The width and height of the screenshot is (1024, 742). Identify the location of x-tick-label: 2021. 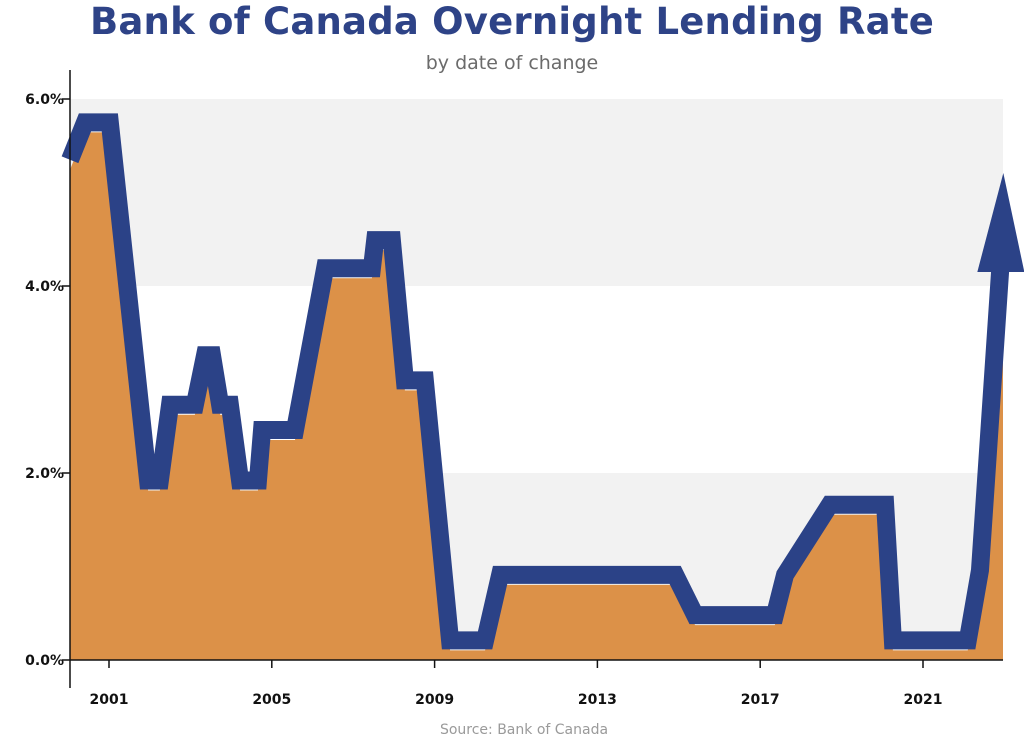
(923, 700).